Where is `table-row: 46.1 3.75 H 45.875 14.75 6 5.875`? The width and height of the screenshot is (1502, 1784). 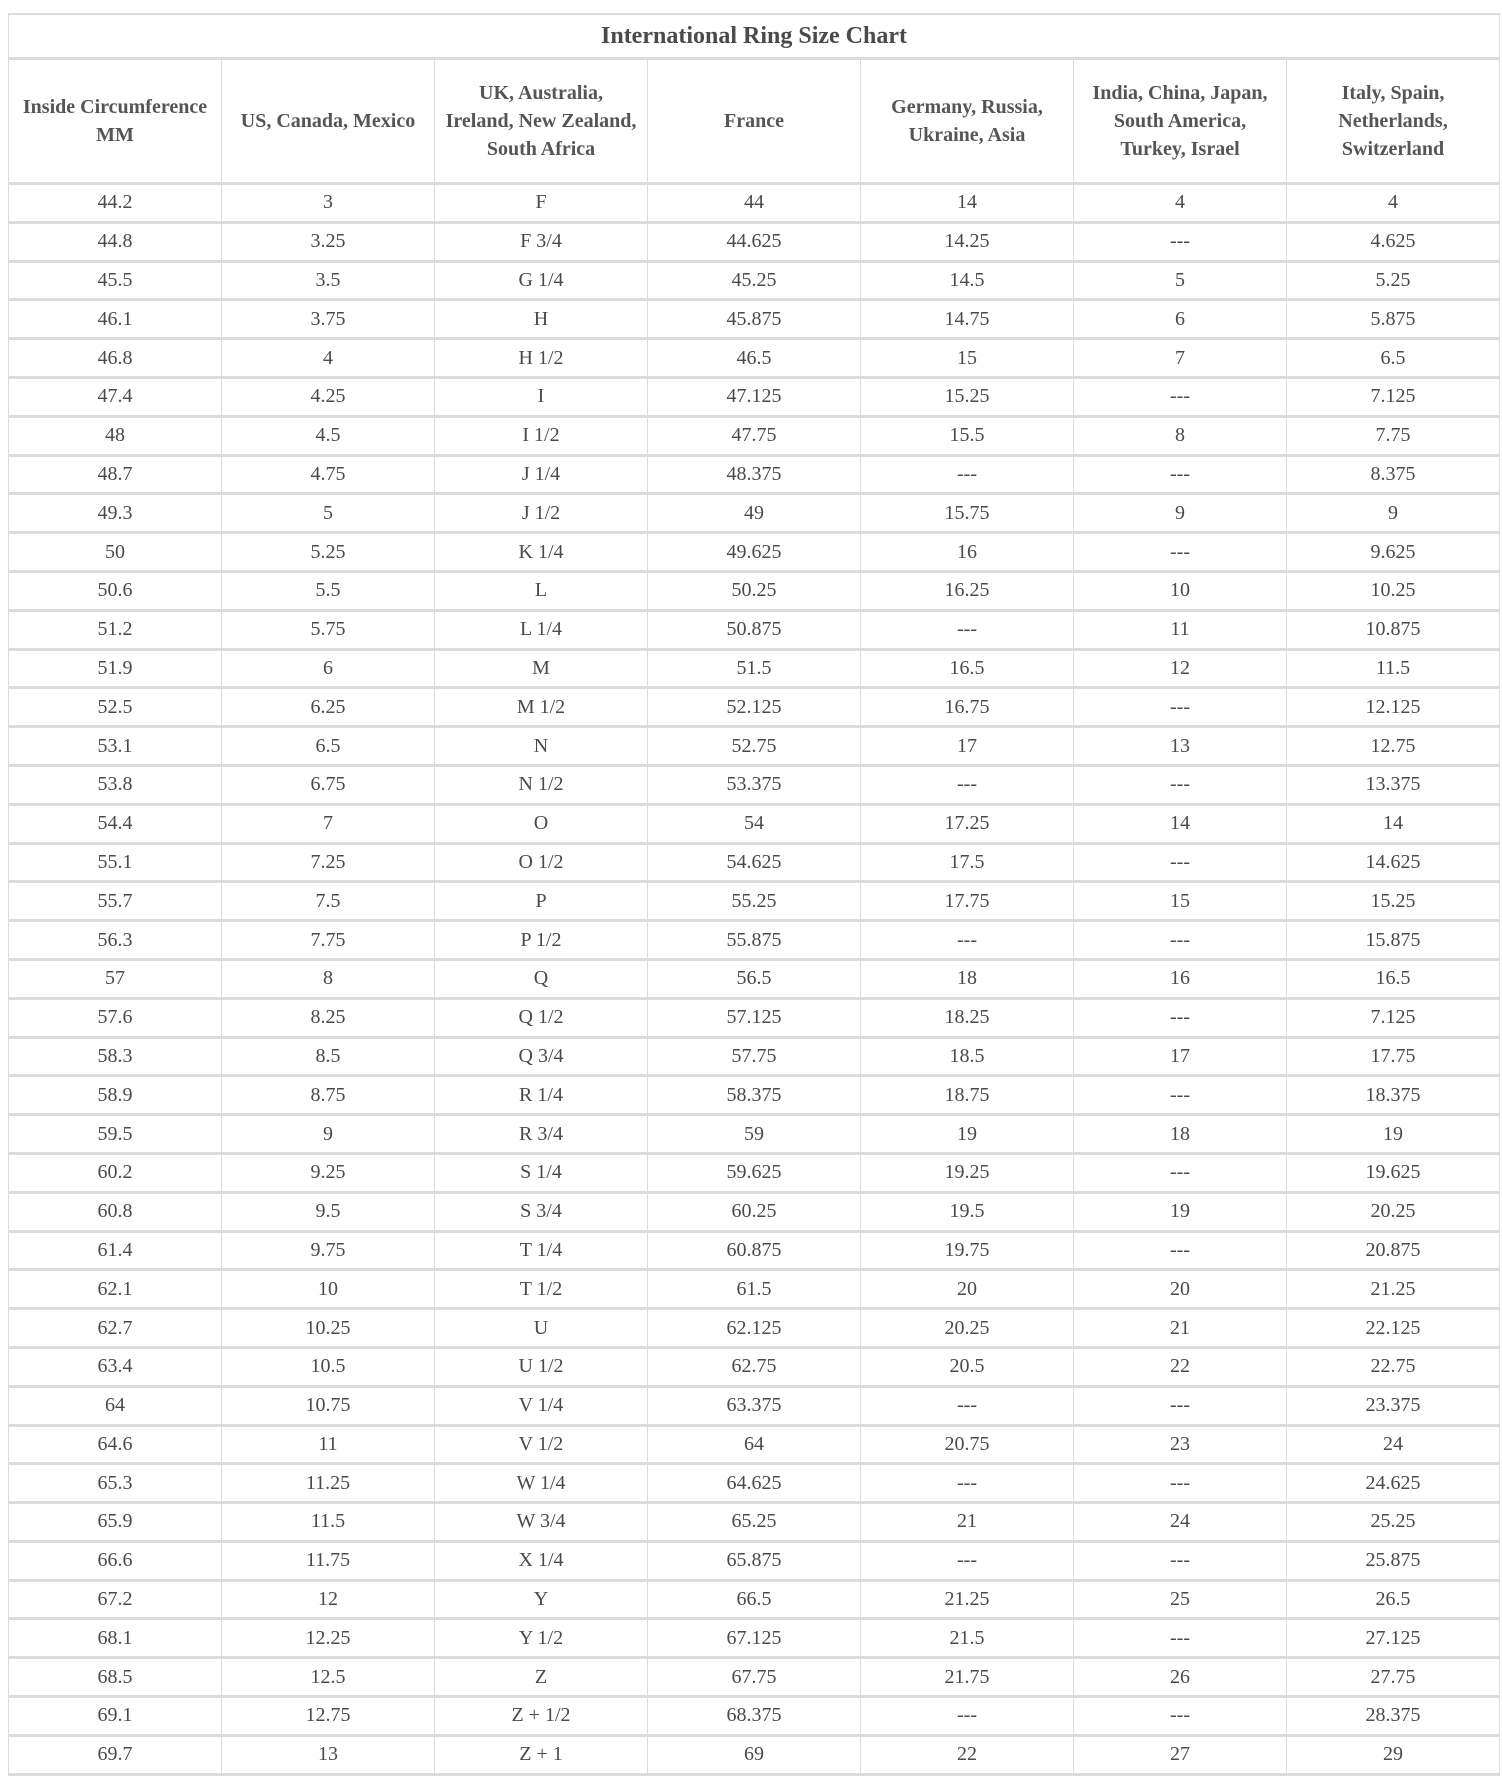
table-row: 46.1 3.75 H 45.875 14.75 6 5.875 is located at coordinates (754, 320).